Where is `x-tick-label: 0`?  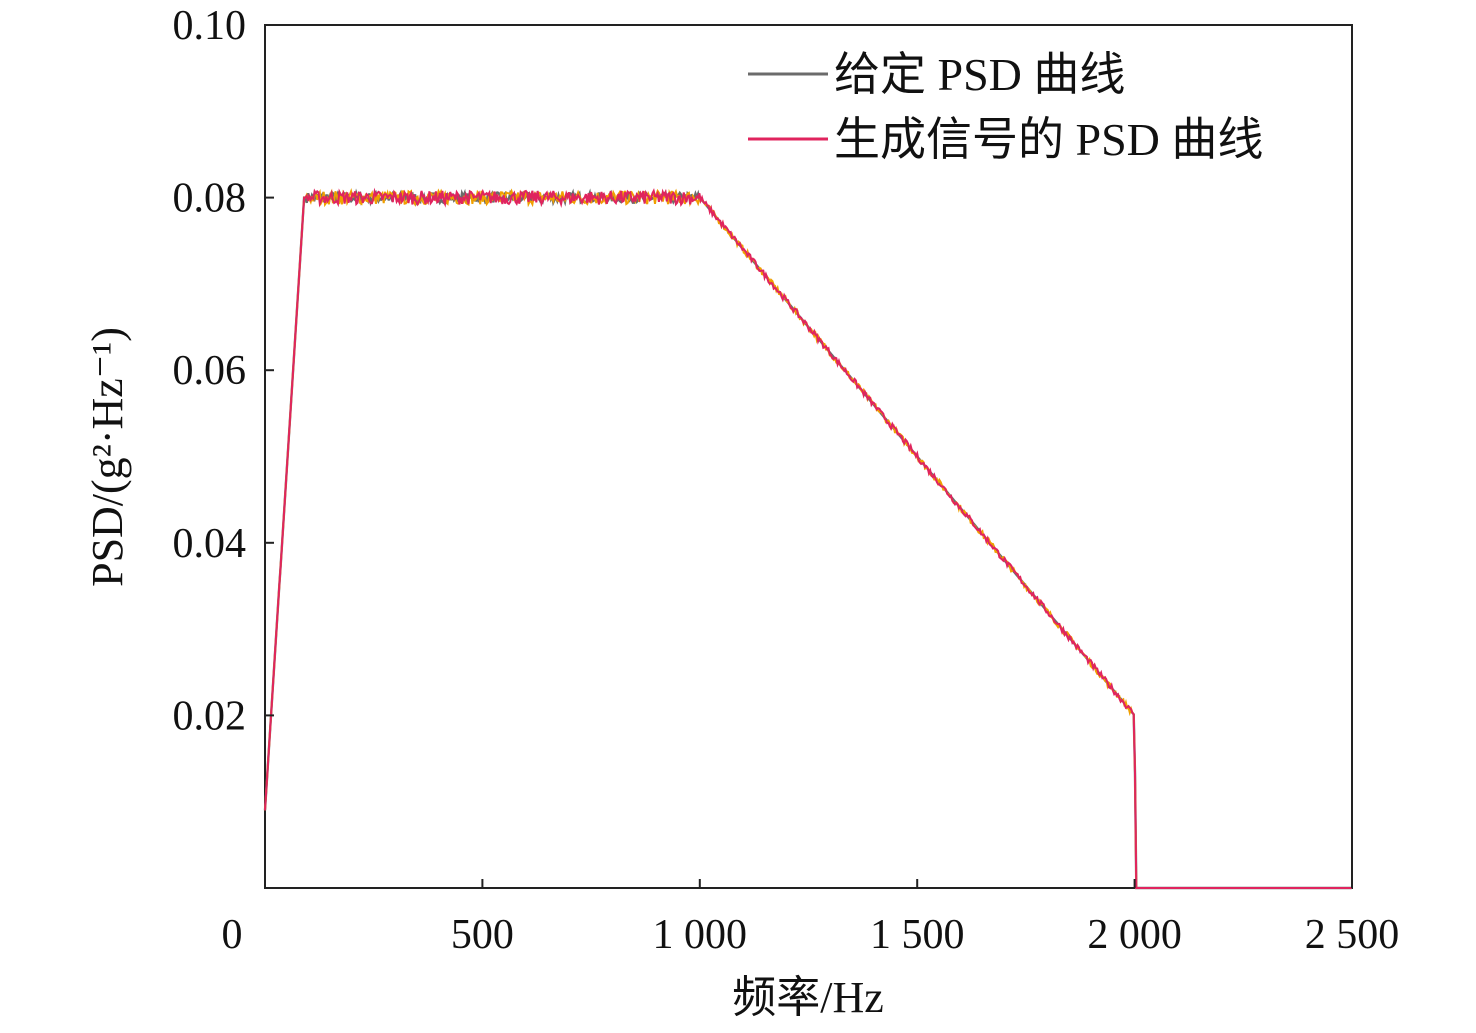 x-tick-label: 0 is located at coordinates (232, 935).